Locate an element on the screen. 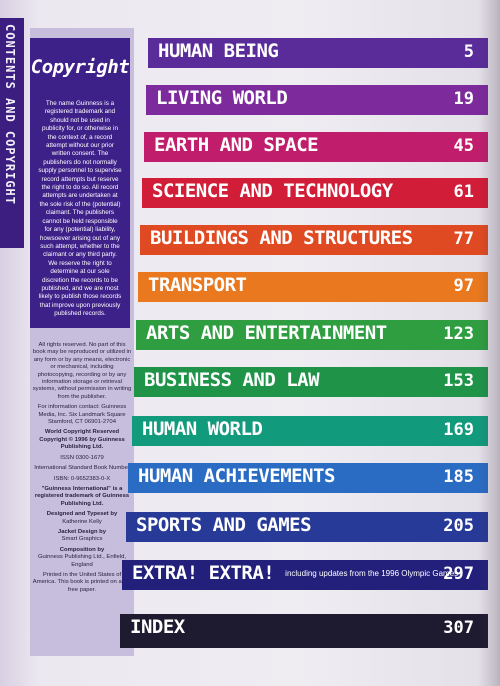 The height and width of the screenshot is (686, 500). section-band: EARTH AND SPACE 45 is located at coordinates (316, 147).